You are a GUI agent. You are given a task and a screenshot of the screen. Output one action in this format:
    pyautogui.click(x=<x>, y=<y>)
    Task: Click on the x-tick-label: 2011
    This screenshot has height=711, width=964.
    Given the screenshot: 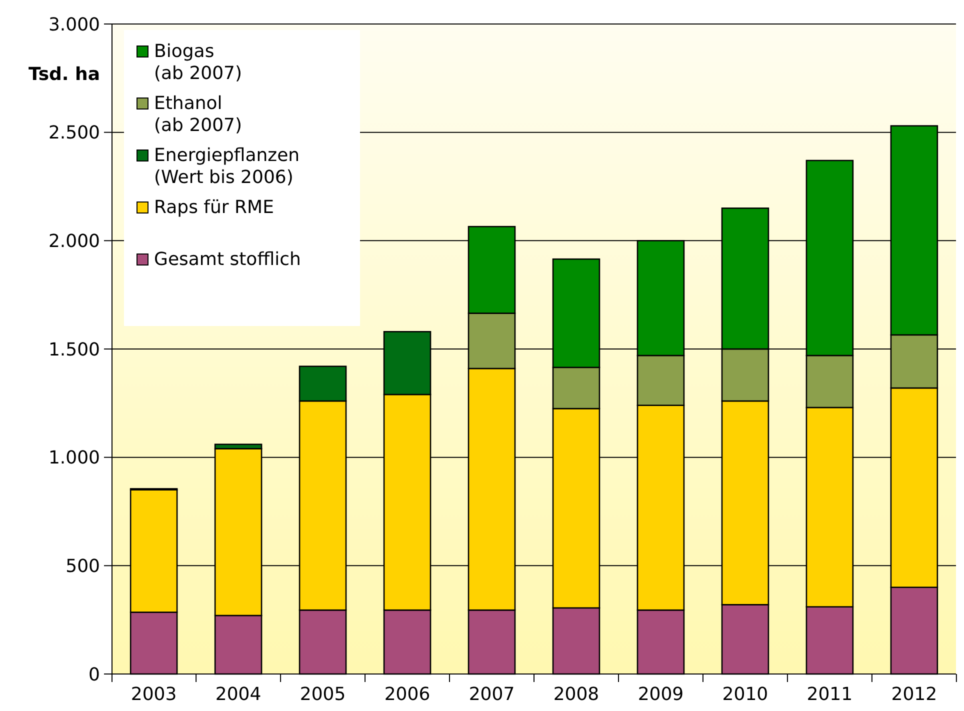 What is the action you would take?
    pyautogui.click(x=829, y=694)
    